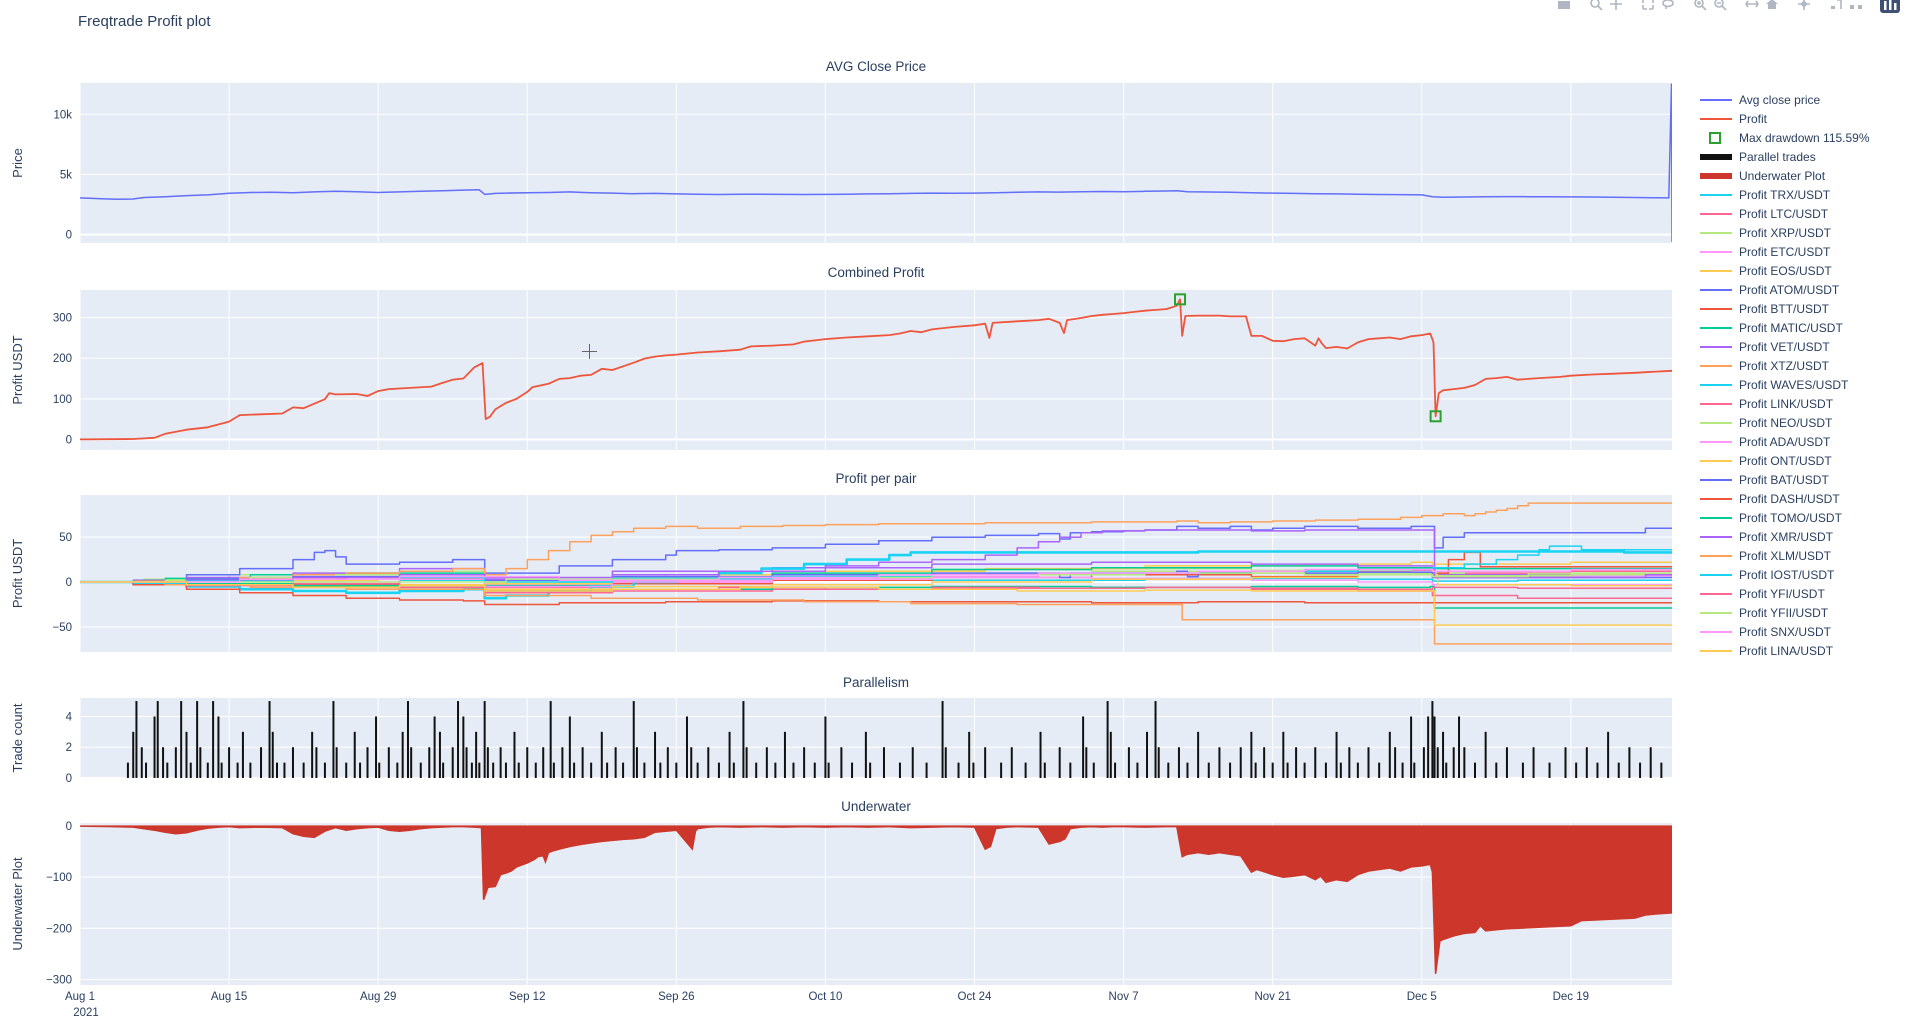 The image size is (1910, 1024). Describe the element at coordinates (1785, 612) in the screenshot. I see `legend-item-profit-yfii-usdt: Profit YFII/USDT` at that location.